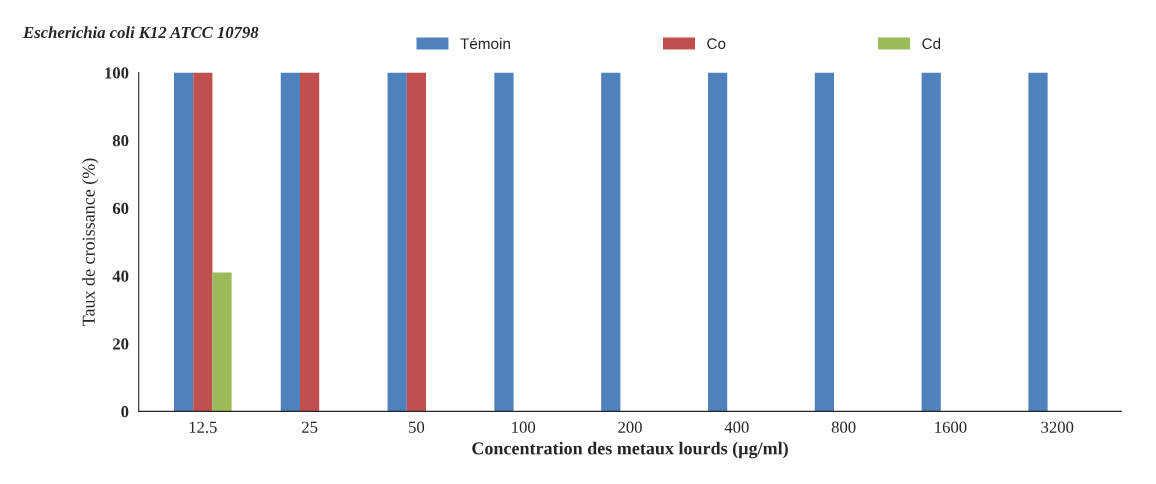 The image size is (1156, 484). I want to click on y-tick-label: 0, so click(125, 412).